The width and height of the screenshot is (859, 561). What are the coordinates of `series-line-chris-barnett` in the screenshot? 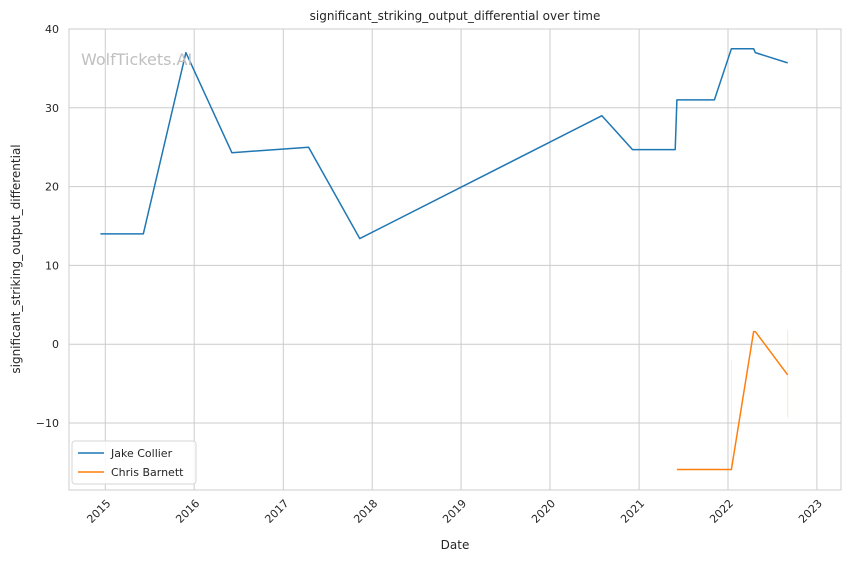 It's located at (732, 400).